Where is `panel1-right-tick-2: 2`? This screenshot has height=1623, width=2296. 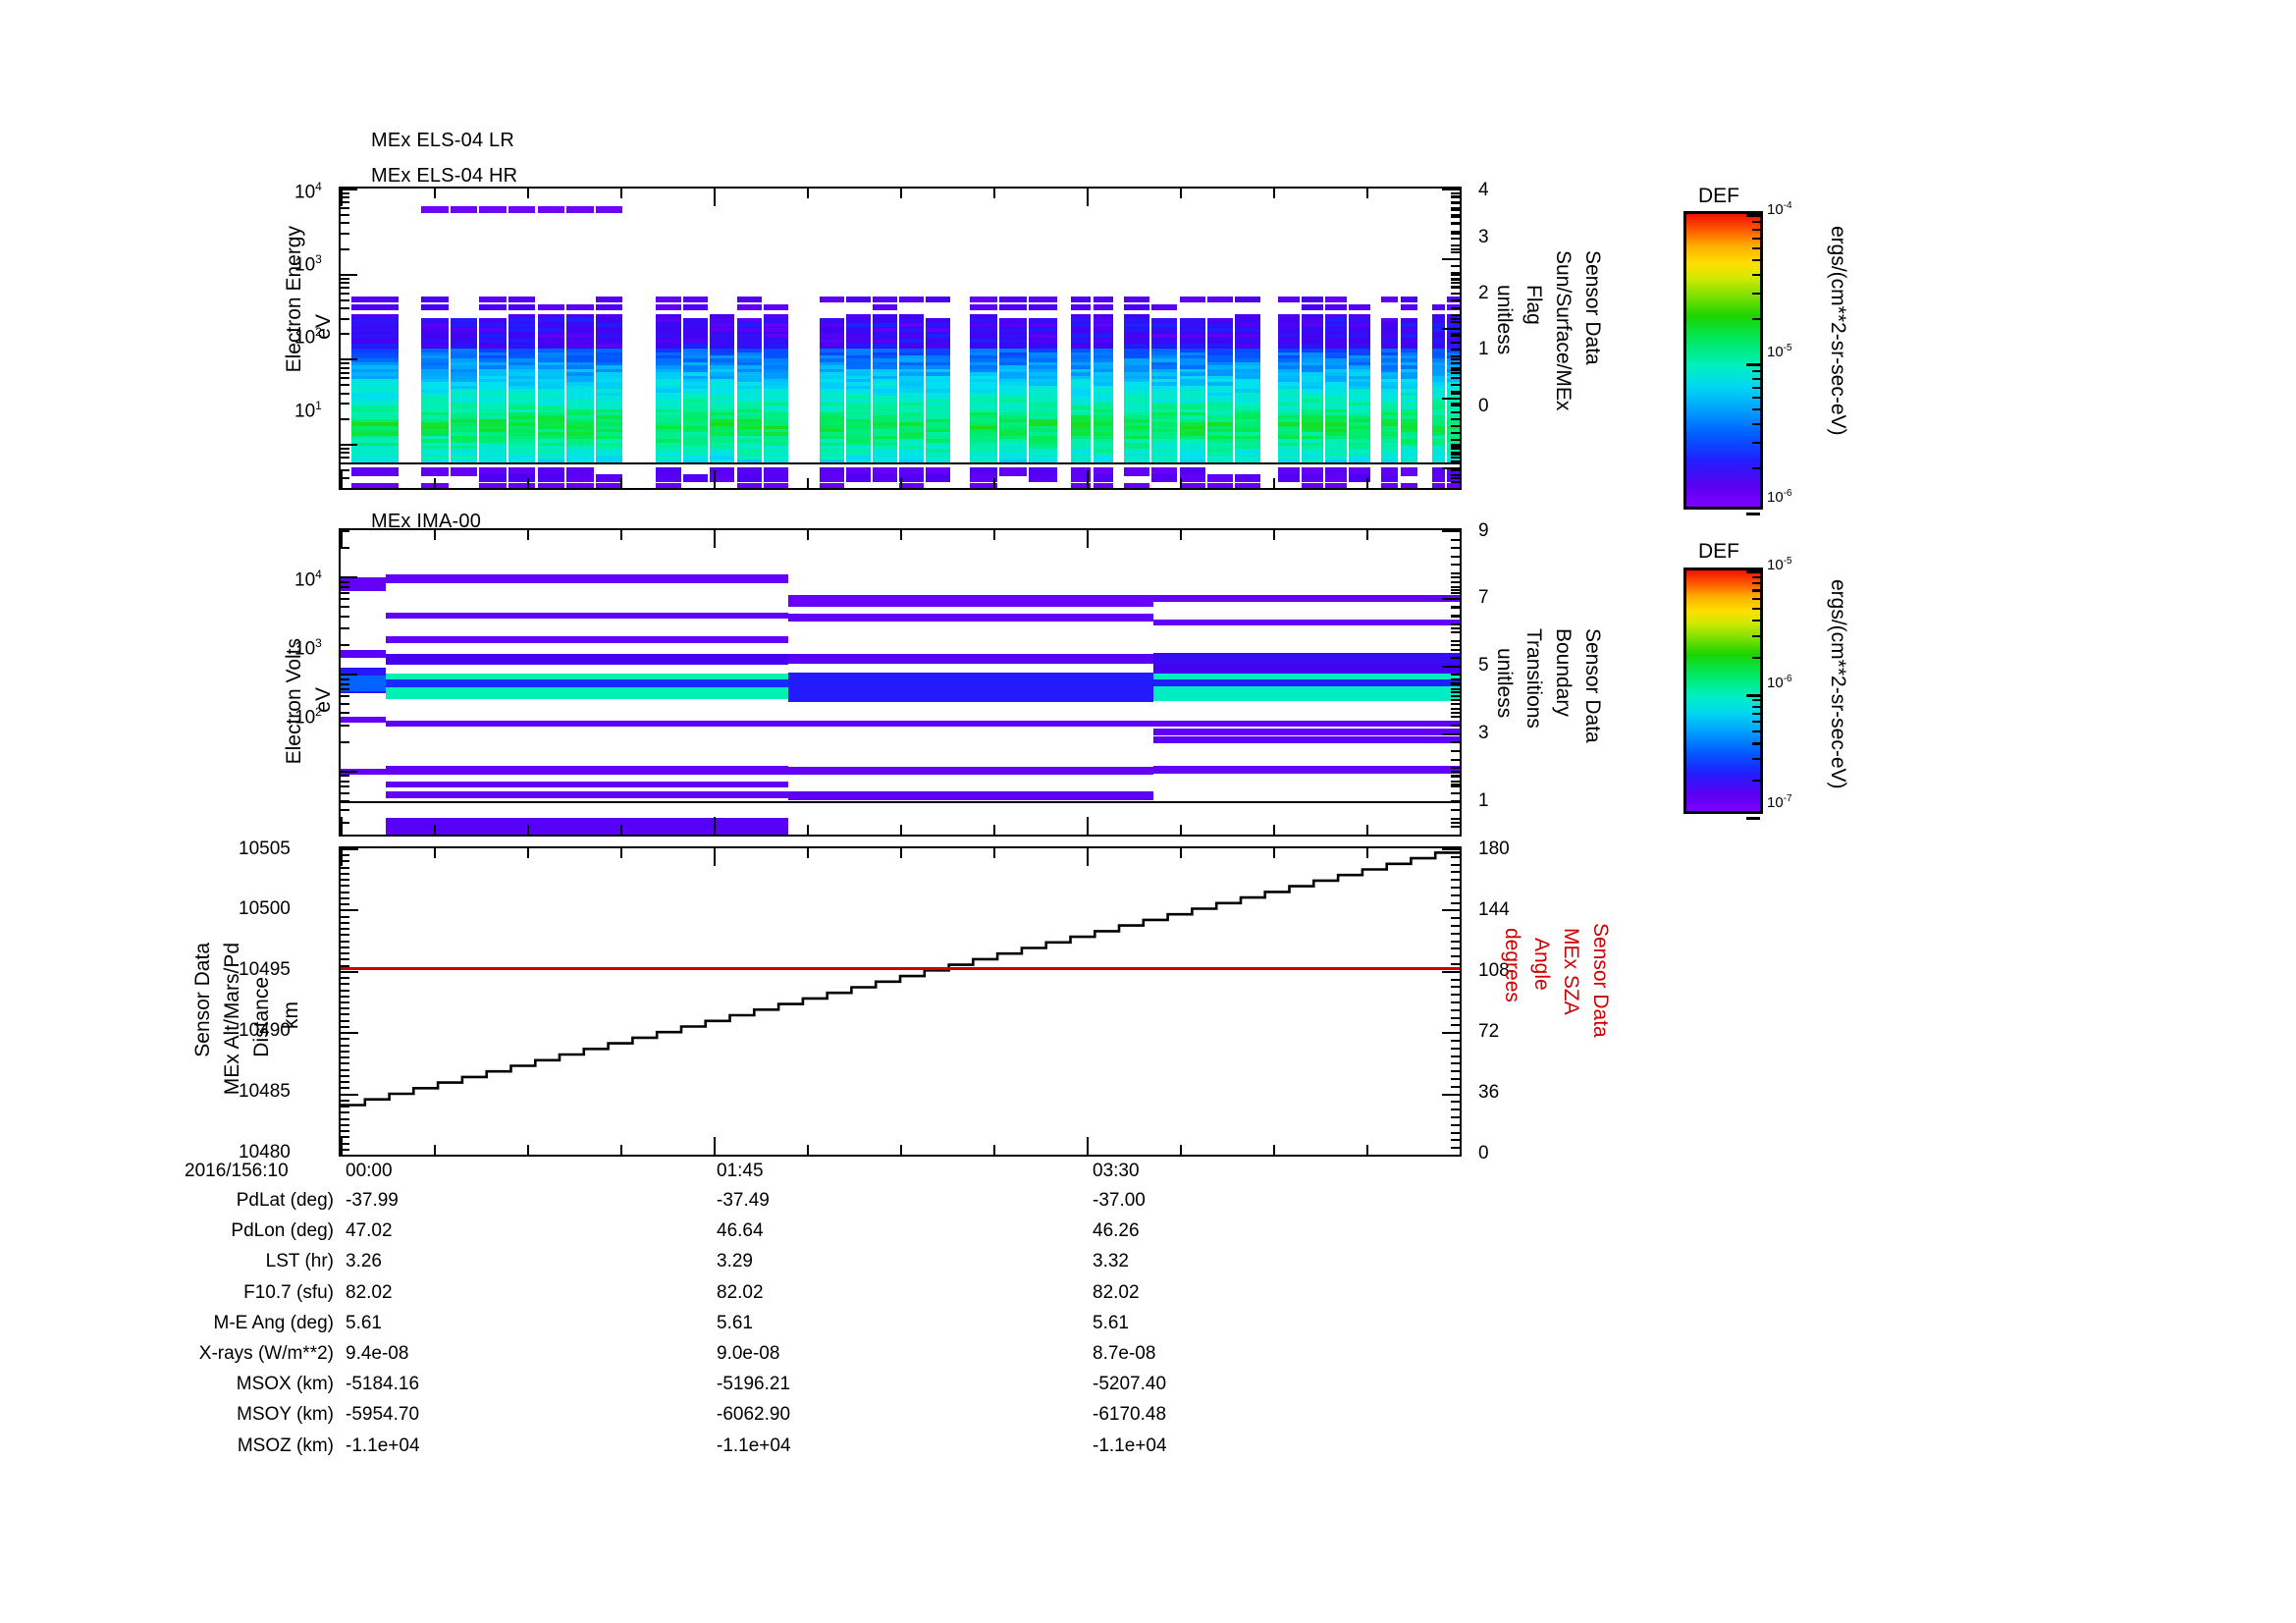 panel1-right-tick-2: 2 is located at coordinates (1483, 293).